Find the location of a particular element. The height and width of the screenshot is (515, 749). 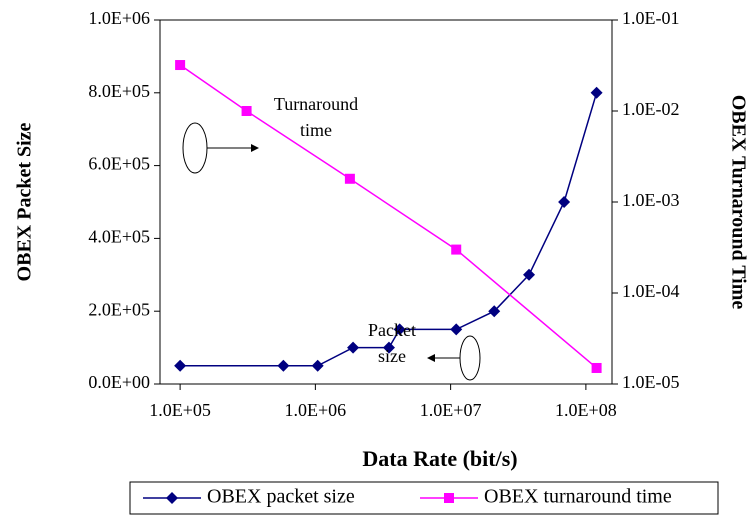

annotation-text: Packet is located at coordinates (392, 330).